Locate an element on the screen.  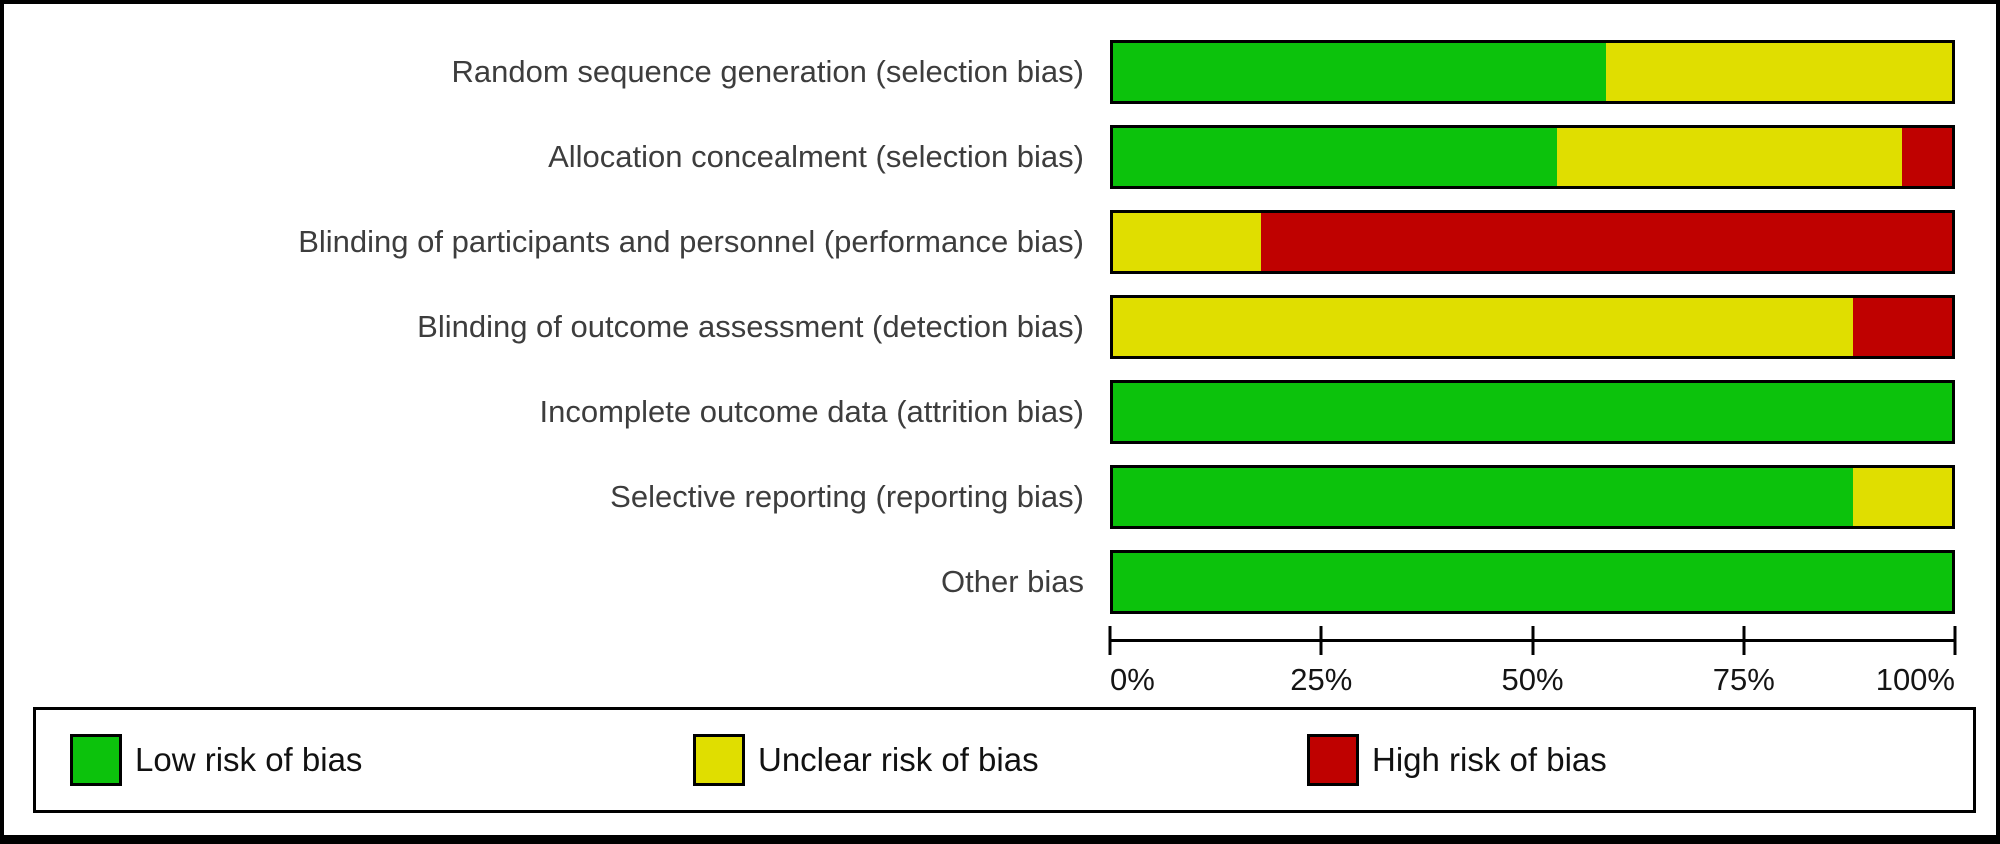
chart-row: Other bias is located at coordinates (1000, 581).